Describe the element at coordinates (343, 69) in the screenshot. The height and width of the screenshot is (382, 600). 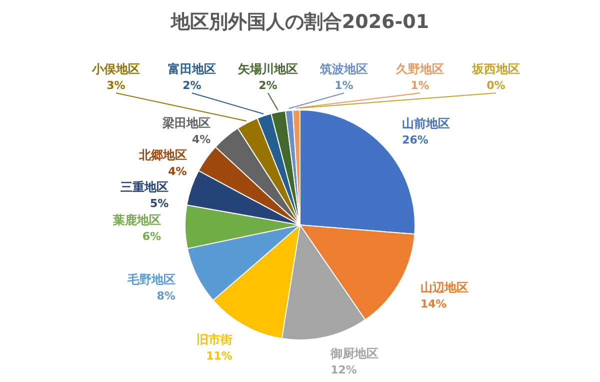
I see `slice-label: 筑波地区` at that location.